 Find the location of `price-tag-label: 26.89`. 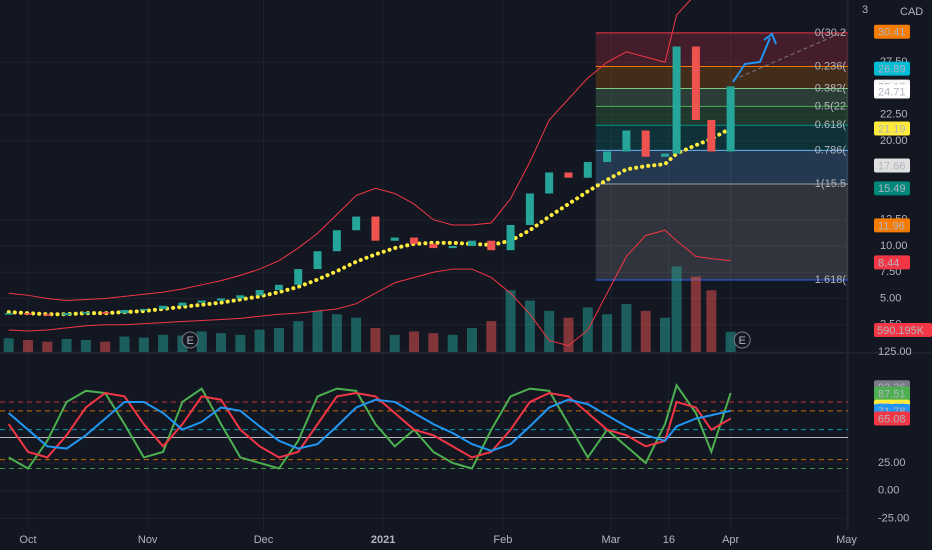

price-tag-label: 26.89 is located at coordinates (892, 70).